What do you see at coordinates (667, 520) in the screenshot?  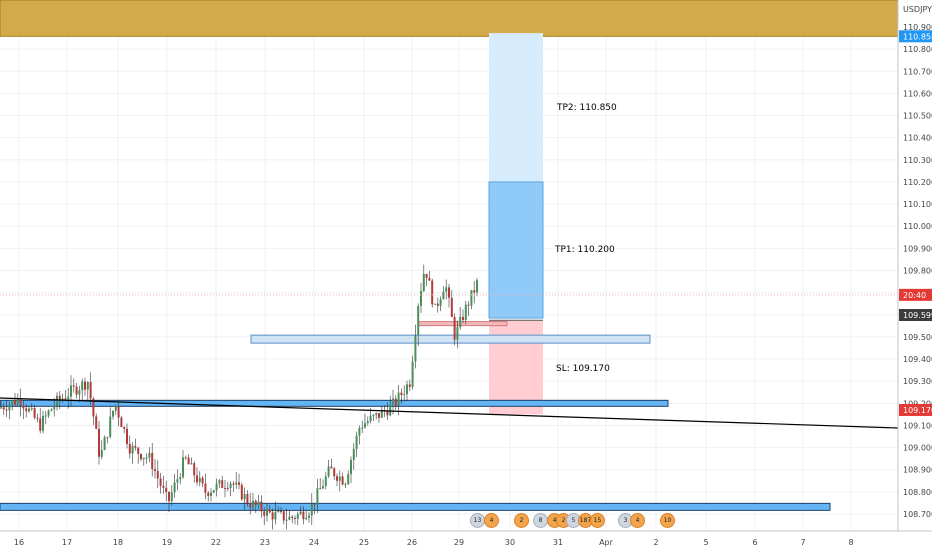 I see `event-bubble: 10` at bounding box center [667, 520].